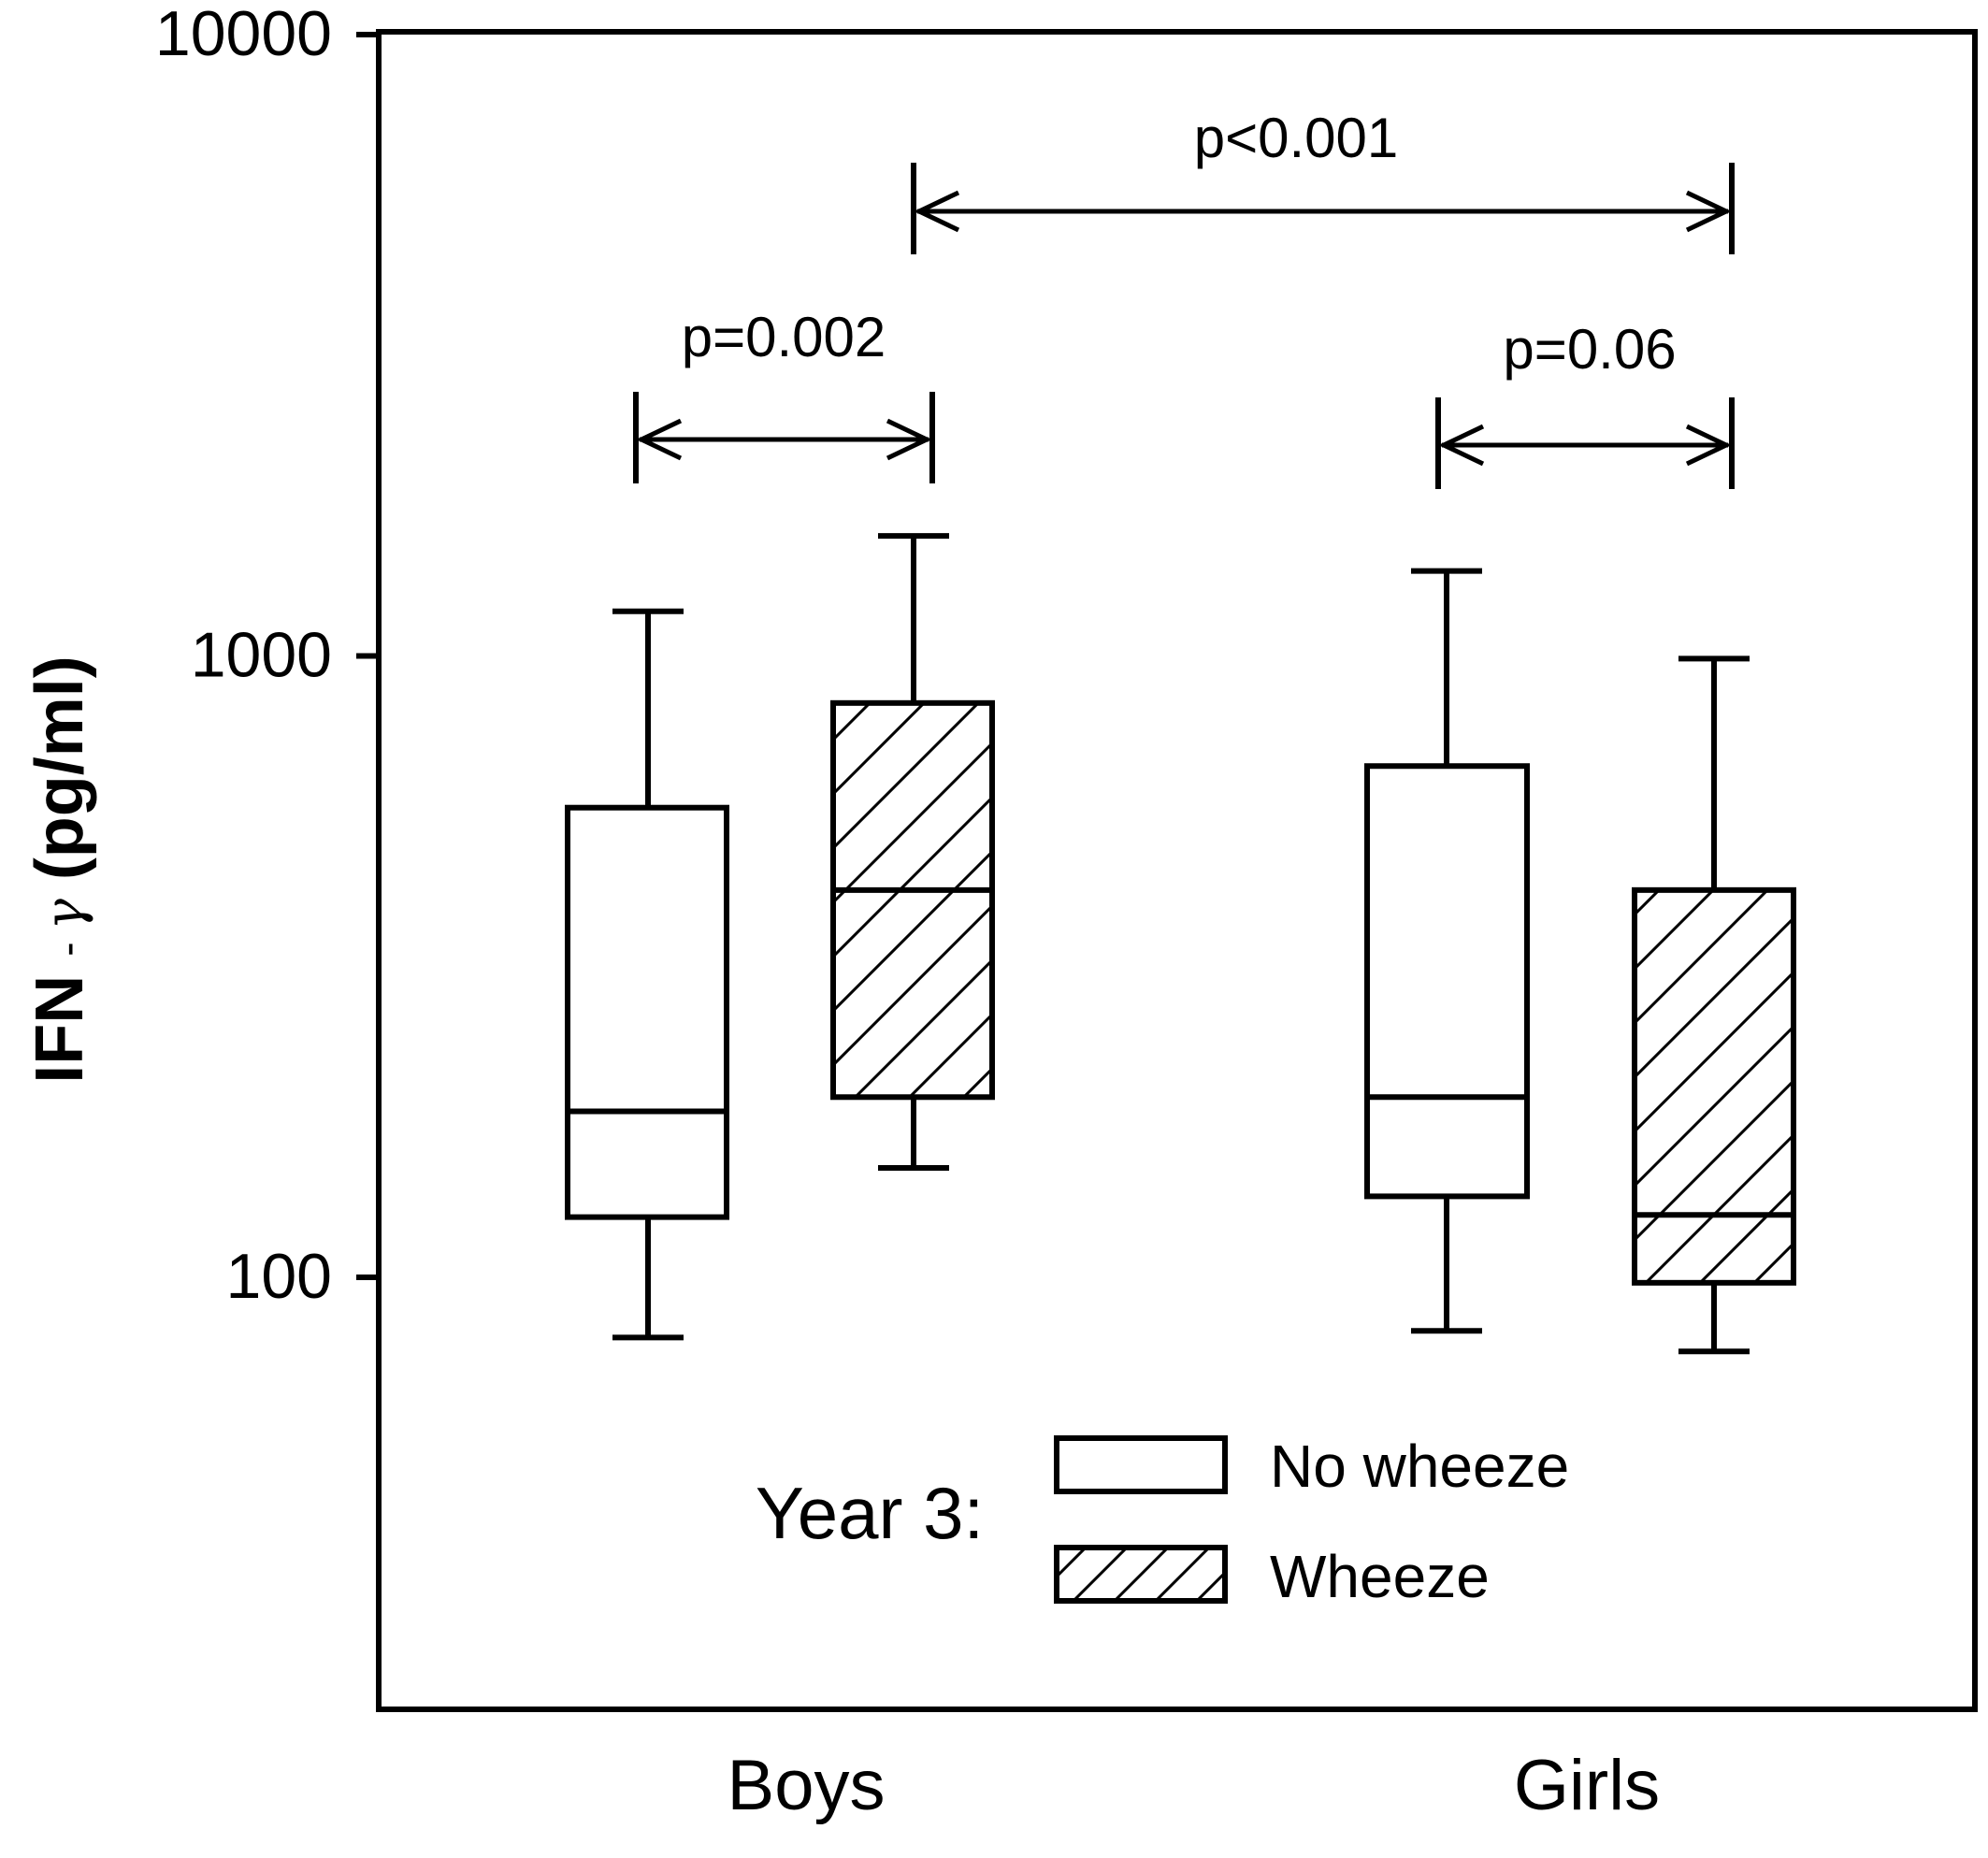 The width and height of the screenshot is (1988, 1858). I want to click on y-tick-label: 100, so click(279, 1276).